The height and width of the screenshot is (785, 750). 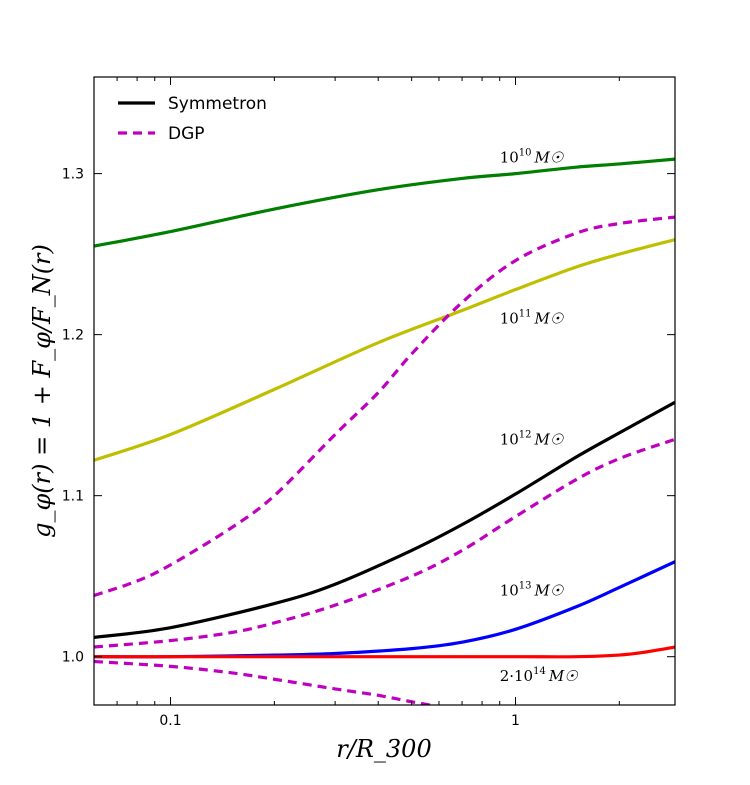 I want to click on y-tick-label: 1.3, so click(x=73, y=175).